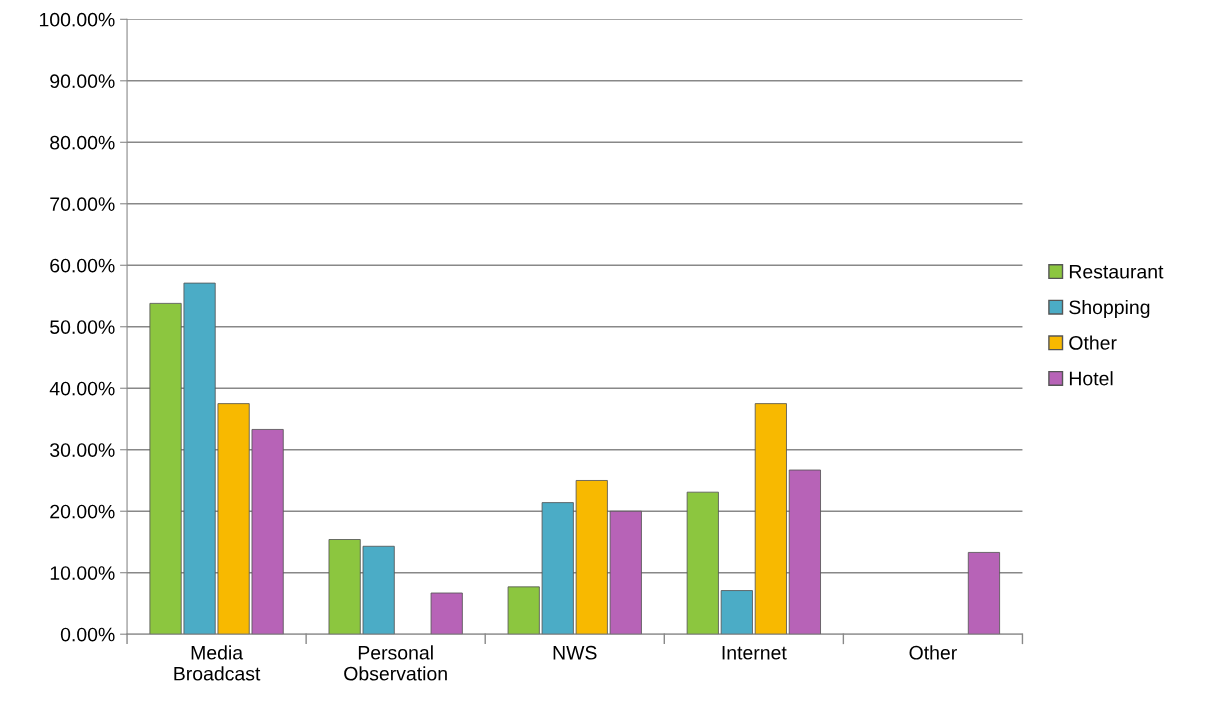  What do you see at coordinates (575, 652) in the screenshot?
I see `x-tick-label: NWS` at bounding box center [575, 652].